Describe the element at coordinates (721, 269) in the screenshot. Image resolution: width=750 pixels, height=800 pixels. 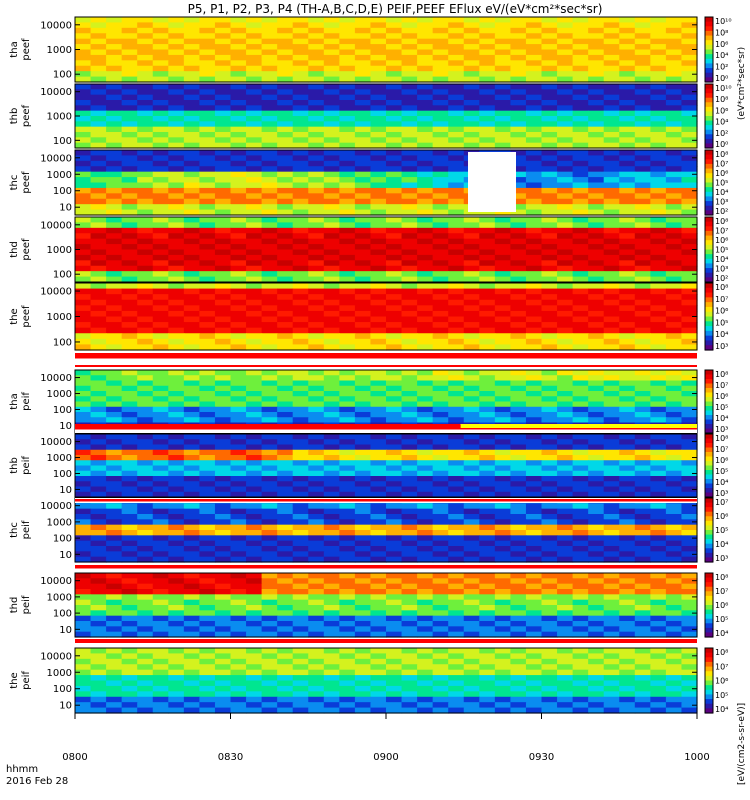
I see `colorbar-tick-label: 10³` at that location.